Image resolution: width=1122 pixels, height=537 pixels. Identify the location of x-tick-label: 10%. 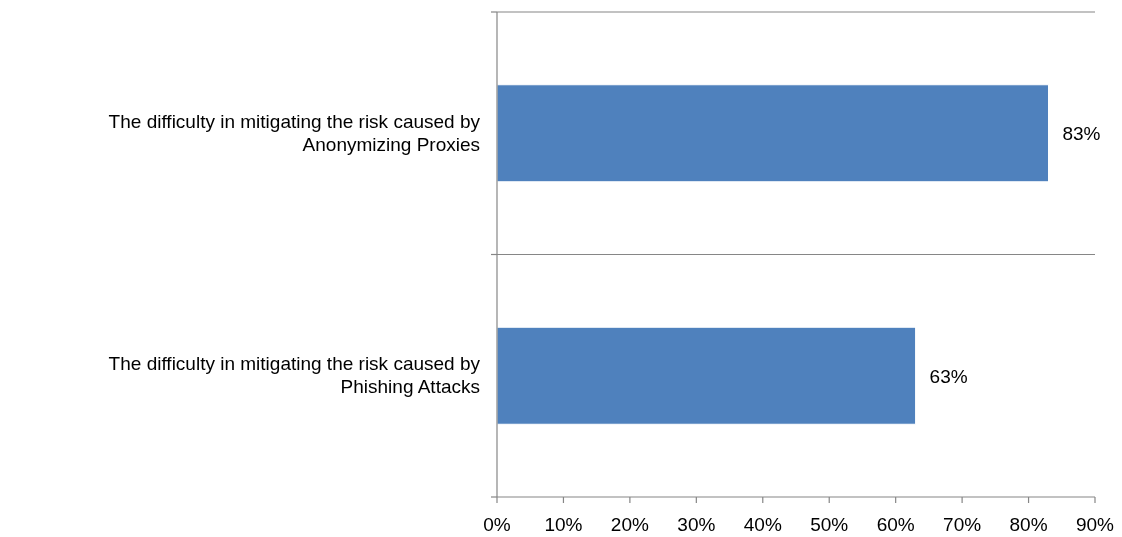
(563, 524).